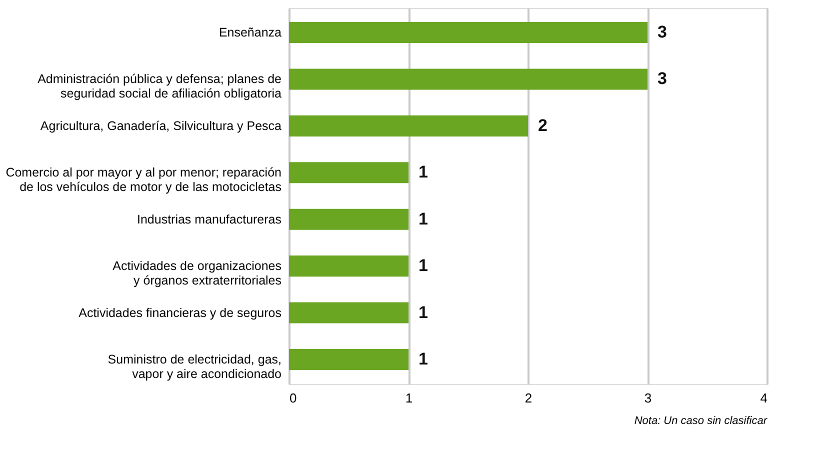  I want to click on y-tick-label: Suministro de electricidad, gas, vapor y aire acondicionado, so click(195, 366).